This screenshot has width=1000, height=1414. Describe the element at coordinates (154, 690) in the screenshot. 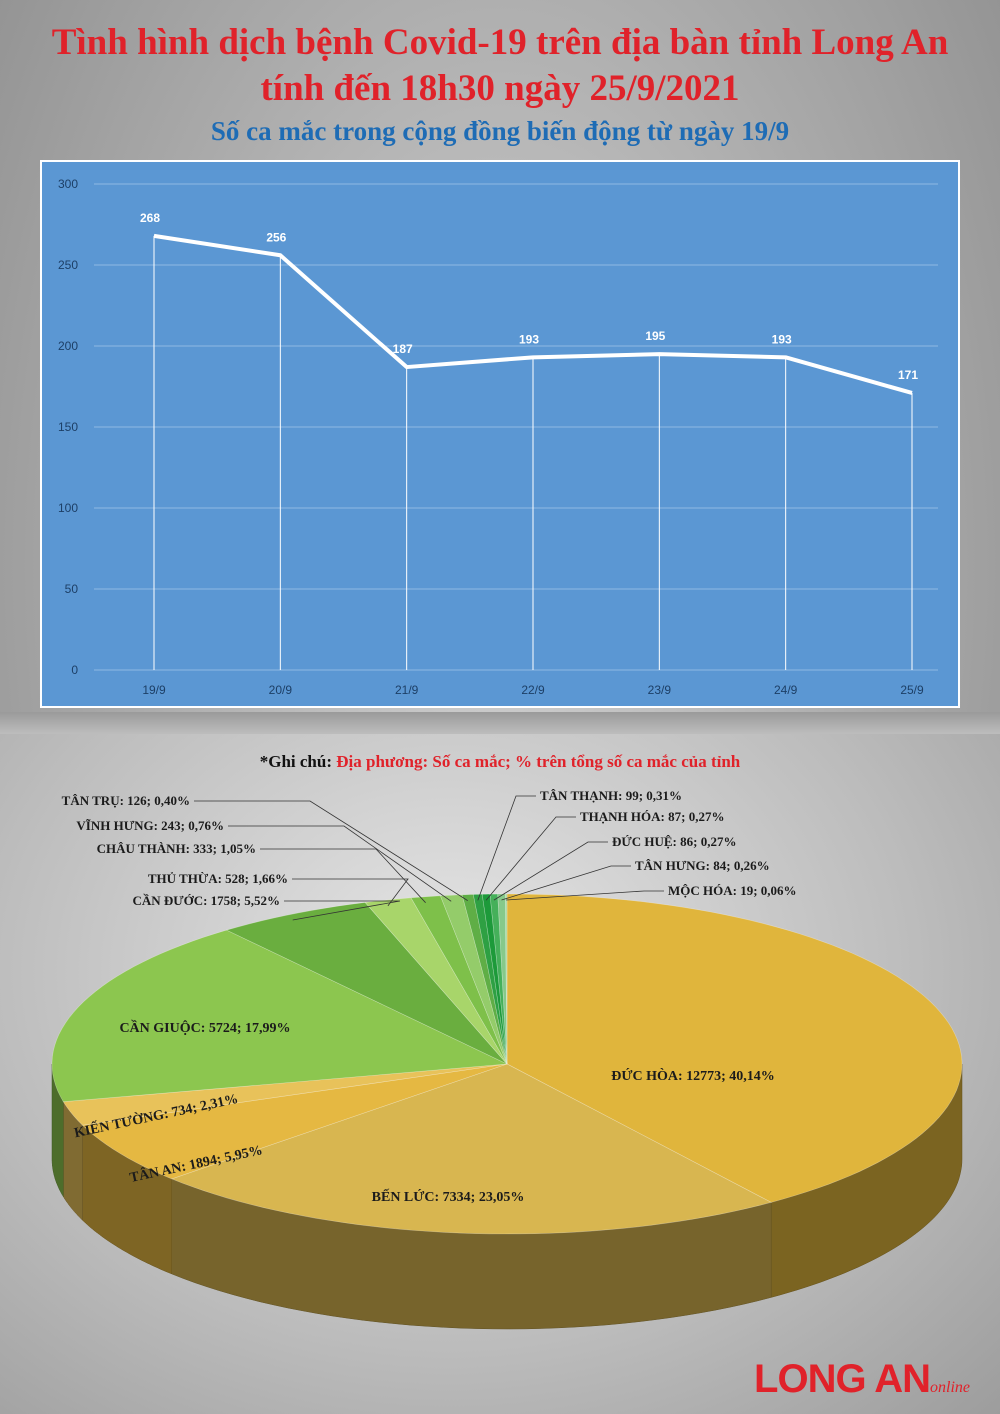

I see `x-tick-label: 19/9` at that location.